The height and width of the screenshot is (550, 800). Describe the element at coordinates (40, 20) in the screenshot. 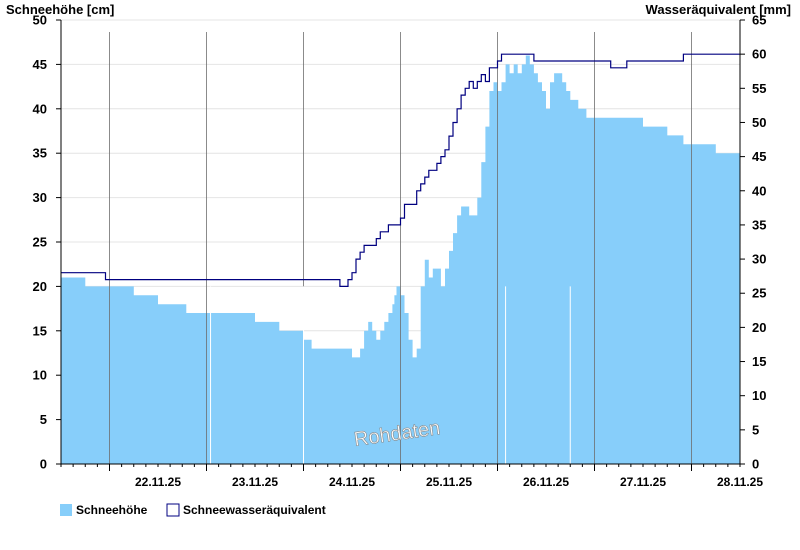

I see `left-tick-label-50: 50` at that location.